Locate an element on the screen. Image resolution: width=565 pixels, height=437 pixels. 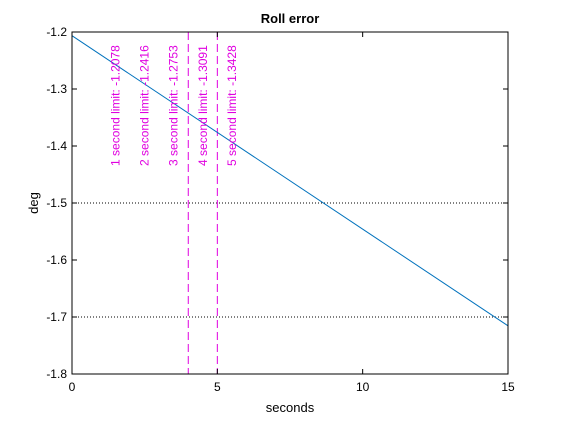
limit-annotation-1: 1 second limit: -1.2078 is located at coordinates (116, 105).